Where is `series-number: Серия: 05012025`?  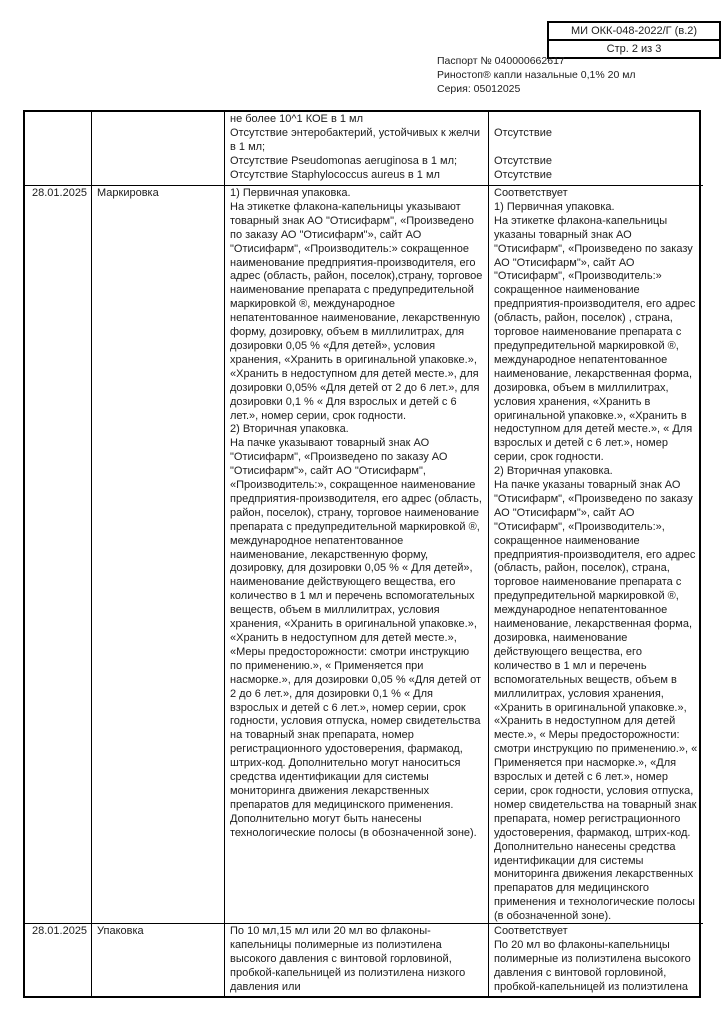 series-number: Серия: 05012025 is located at coordinates (479, 89).